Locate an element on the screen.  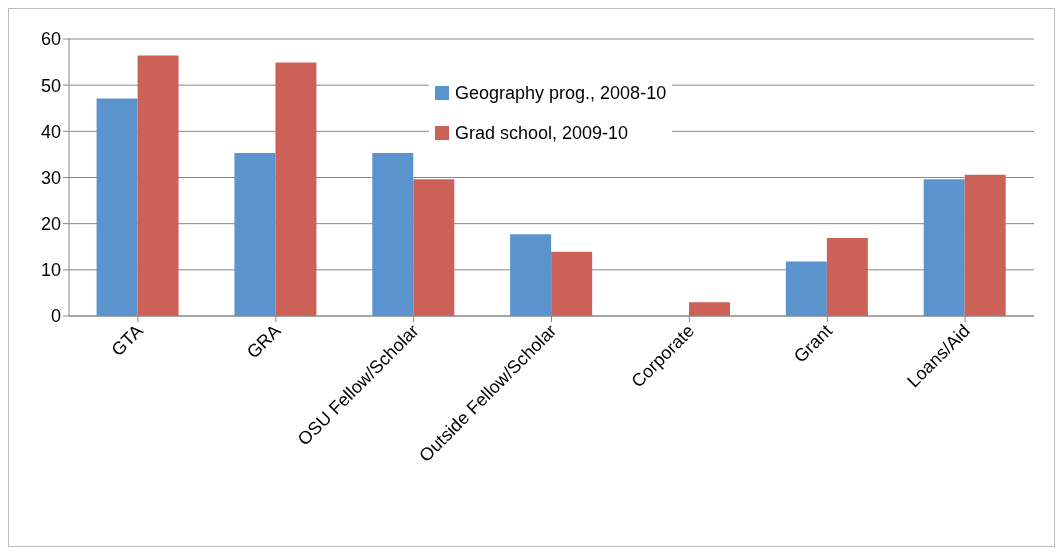
legend-label: Geography prog., 2008-10 is located at coordinates (561, 93).